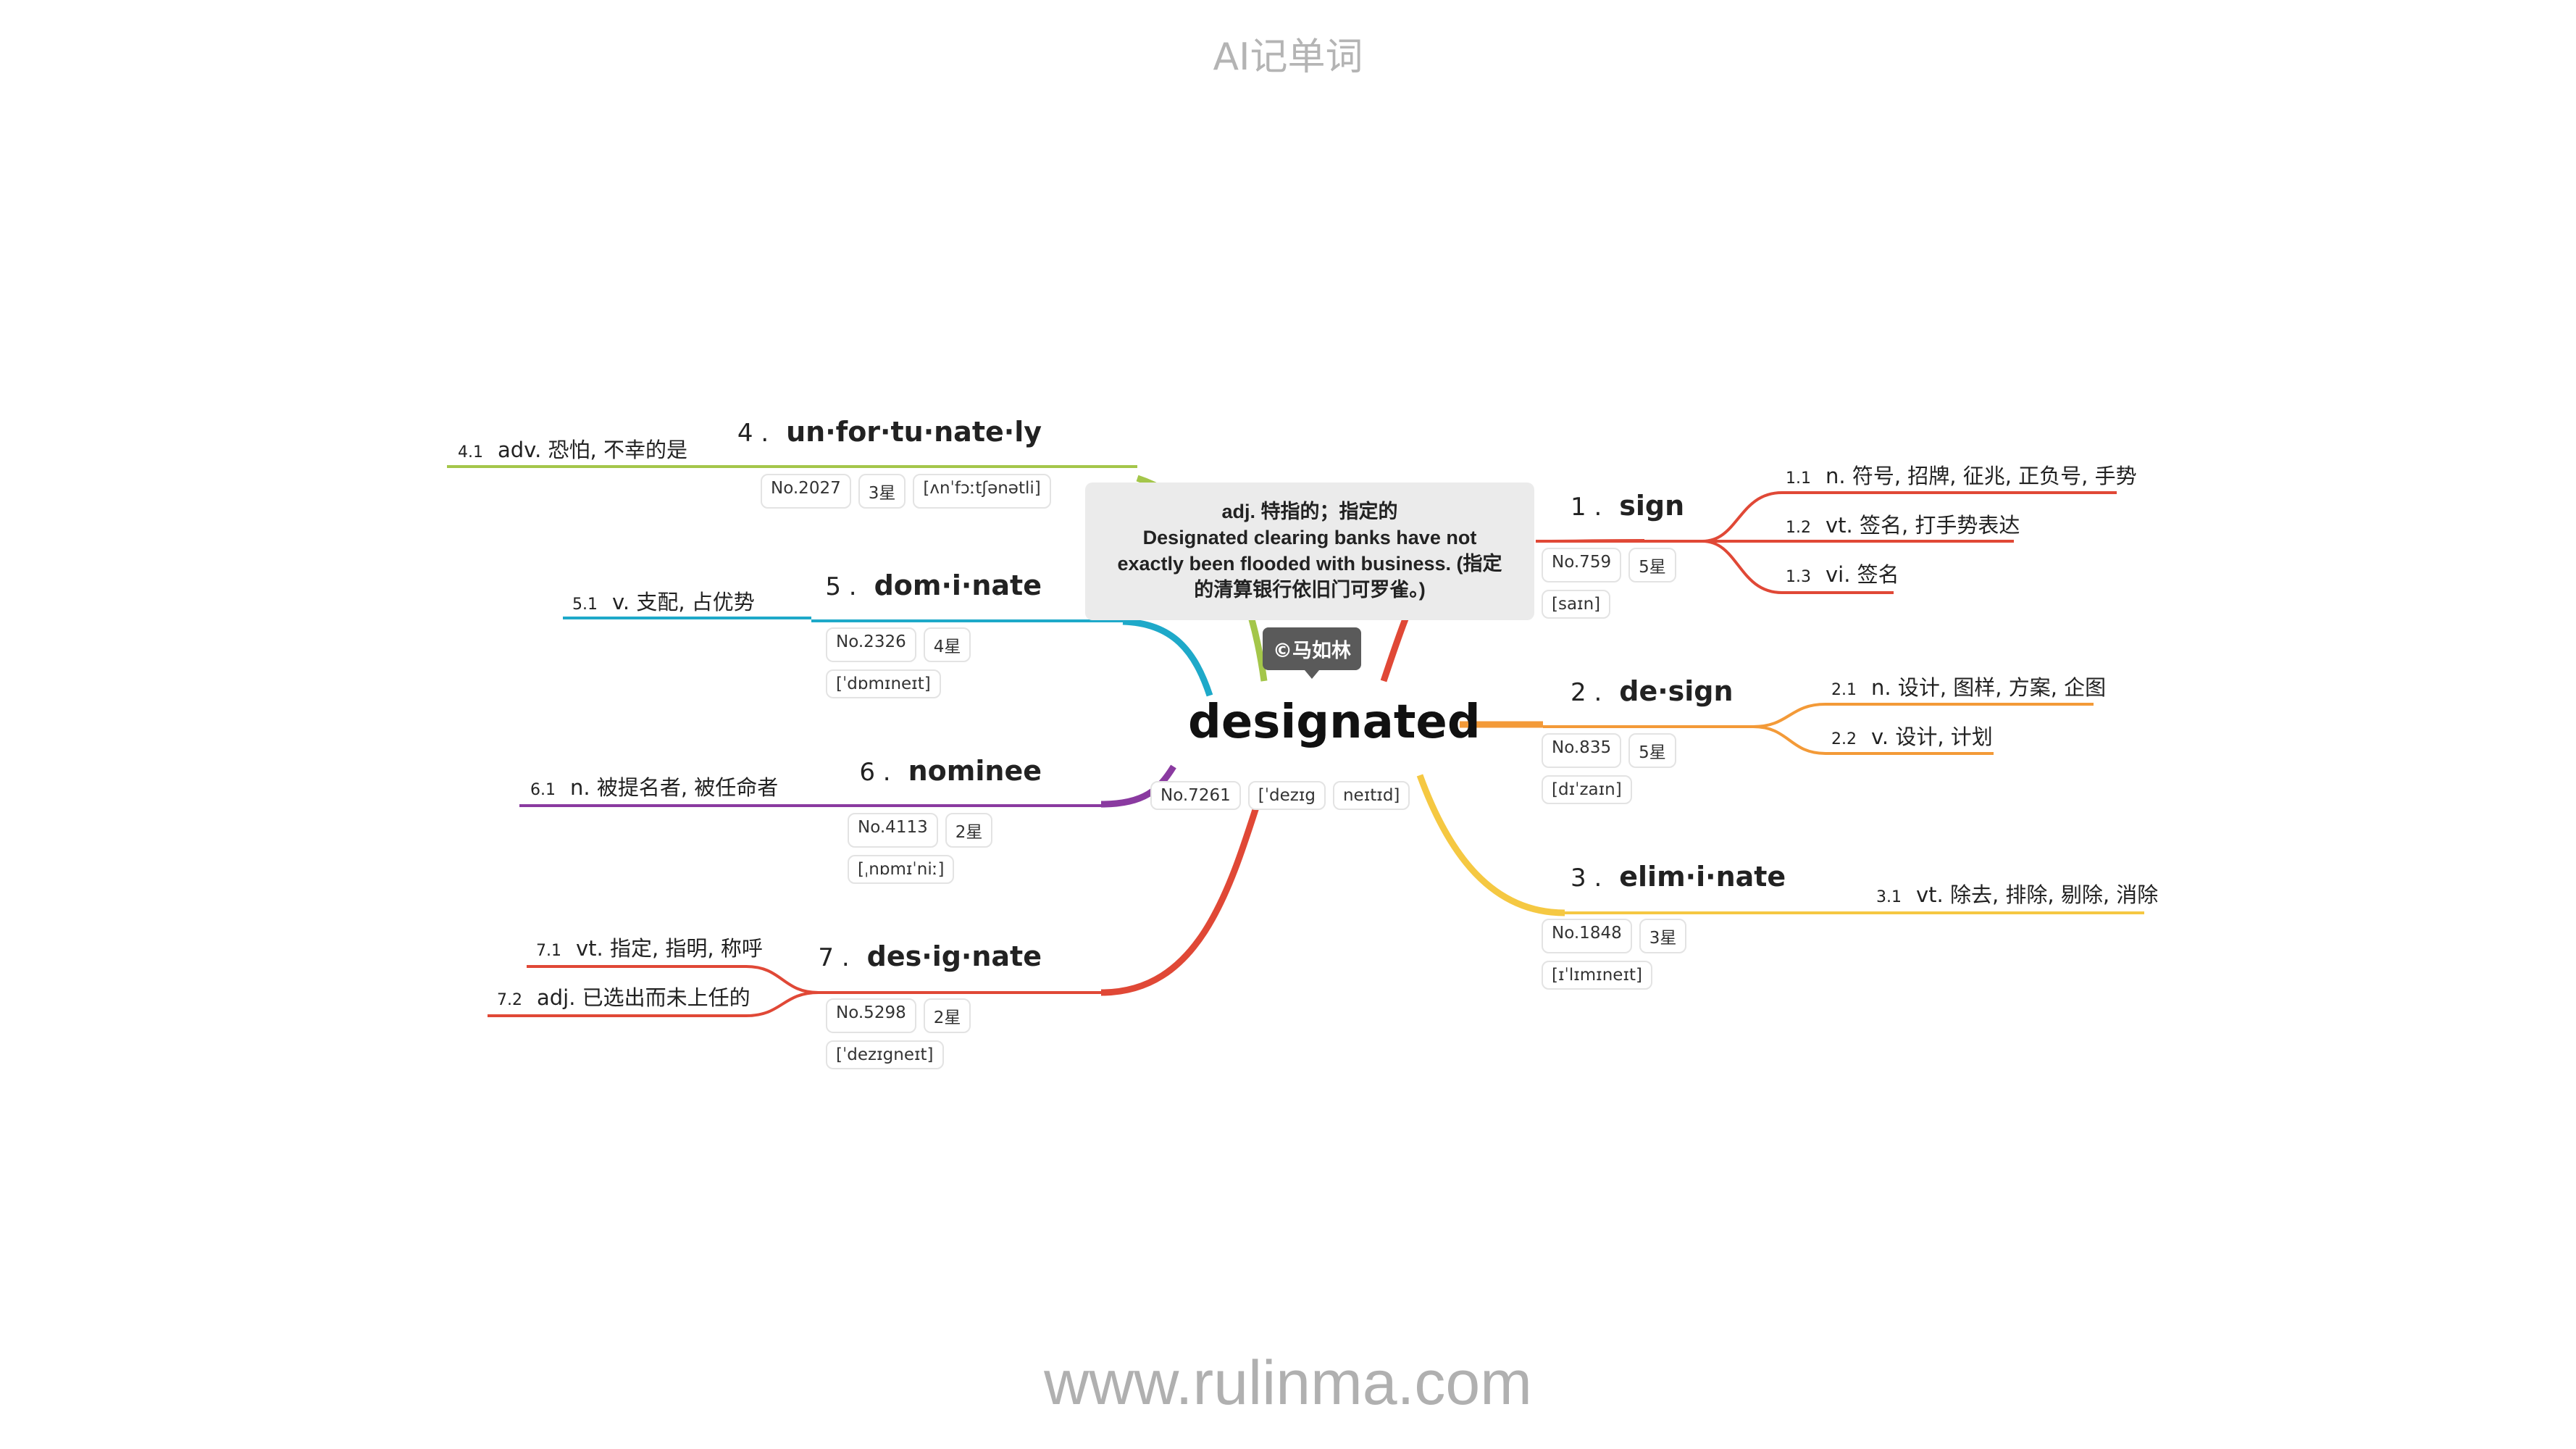 The image size is (2576, 1449). I want to click on definition-index: 4.1, so click(470, 452).